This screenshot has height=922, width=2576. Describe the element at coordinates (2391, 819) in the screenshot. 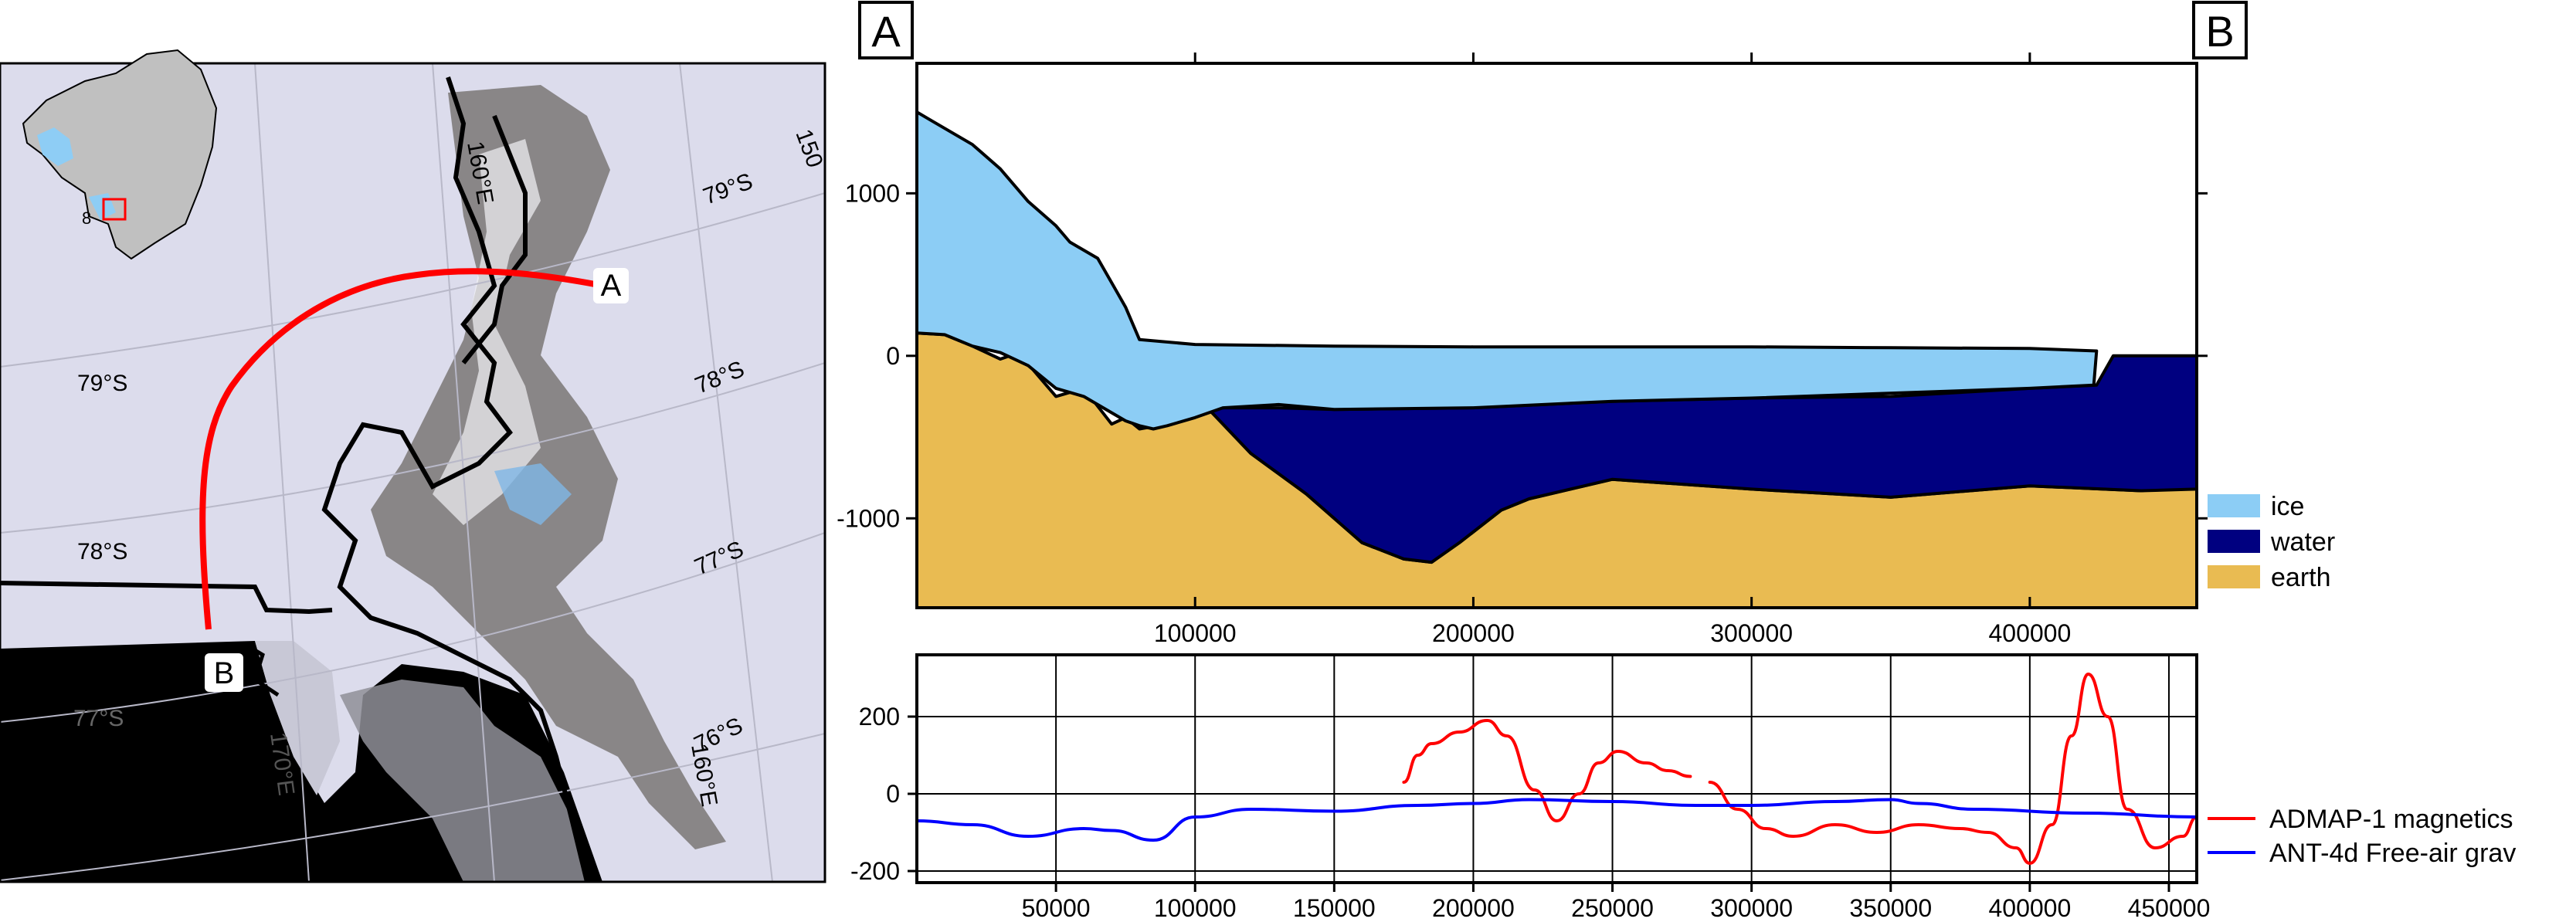

I see `legend-label-0: ADMAP-1 magnetics` at that location.